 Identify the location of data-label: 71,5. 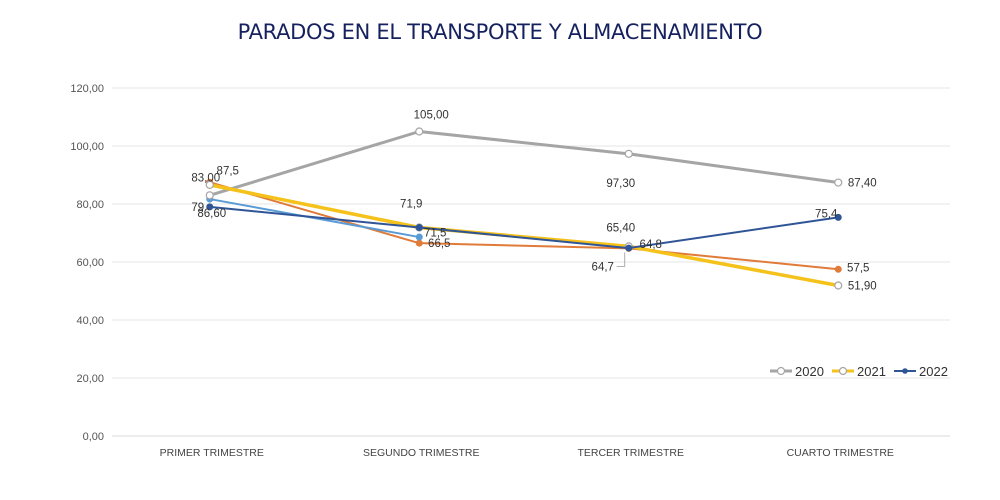
(435, 233).